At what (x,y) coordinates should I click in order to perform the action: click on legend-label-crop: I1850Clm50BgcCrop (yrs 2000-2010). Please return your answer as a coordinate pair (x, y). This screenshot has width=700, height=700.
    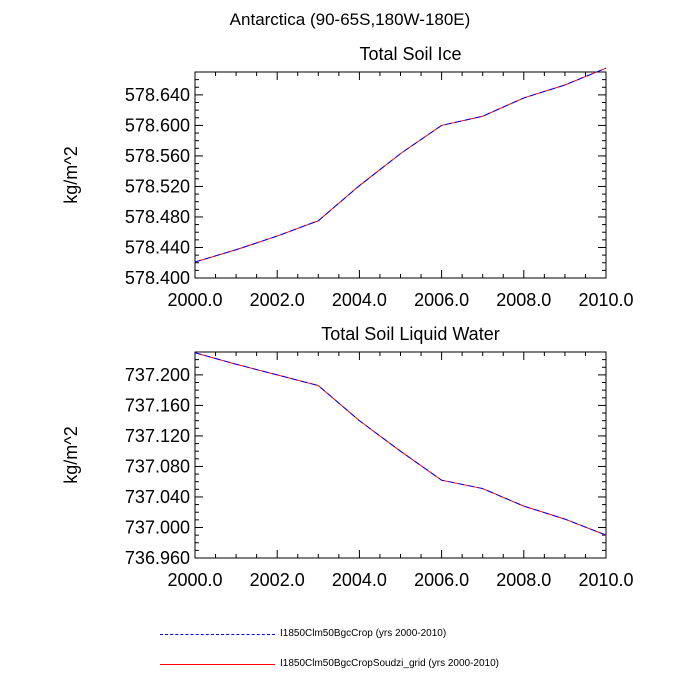
    Looking at the image, I should click on (363, 633).